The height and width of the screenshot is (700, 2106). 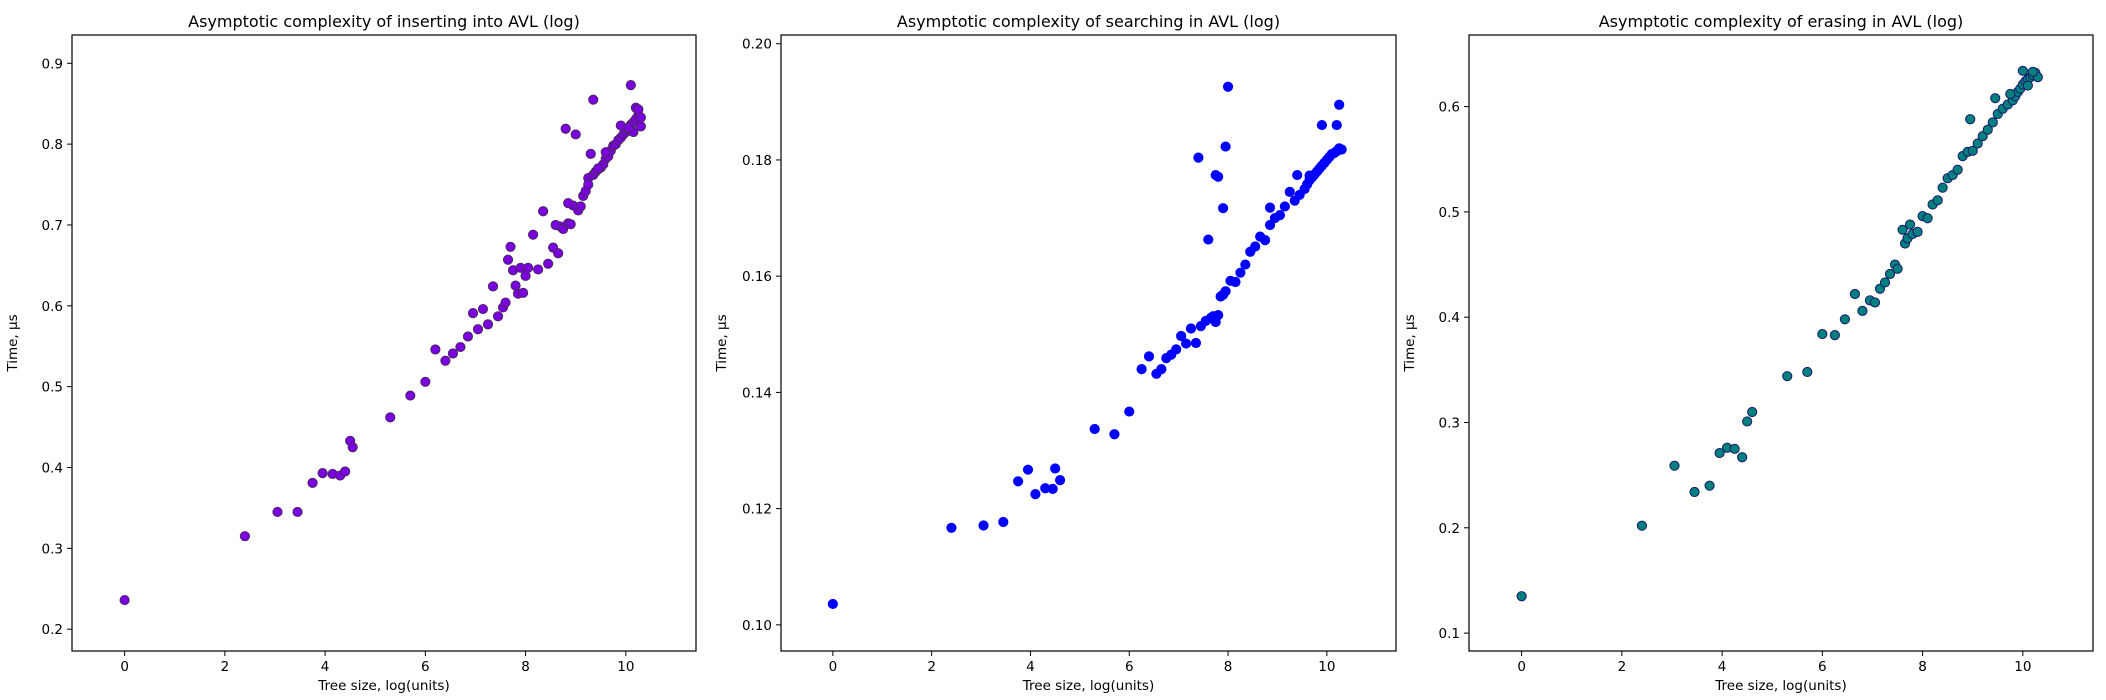 What do you see at coordinates (52, 468) in the screenshot?
I see `insert-y-tick-label: 0.4` at bounding box center [52, 468].